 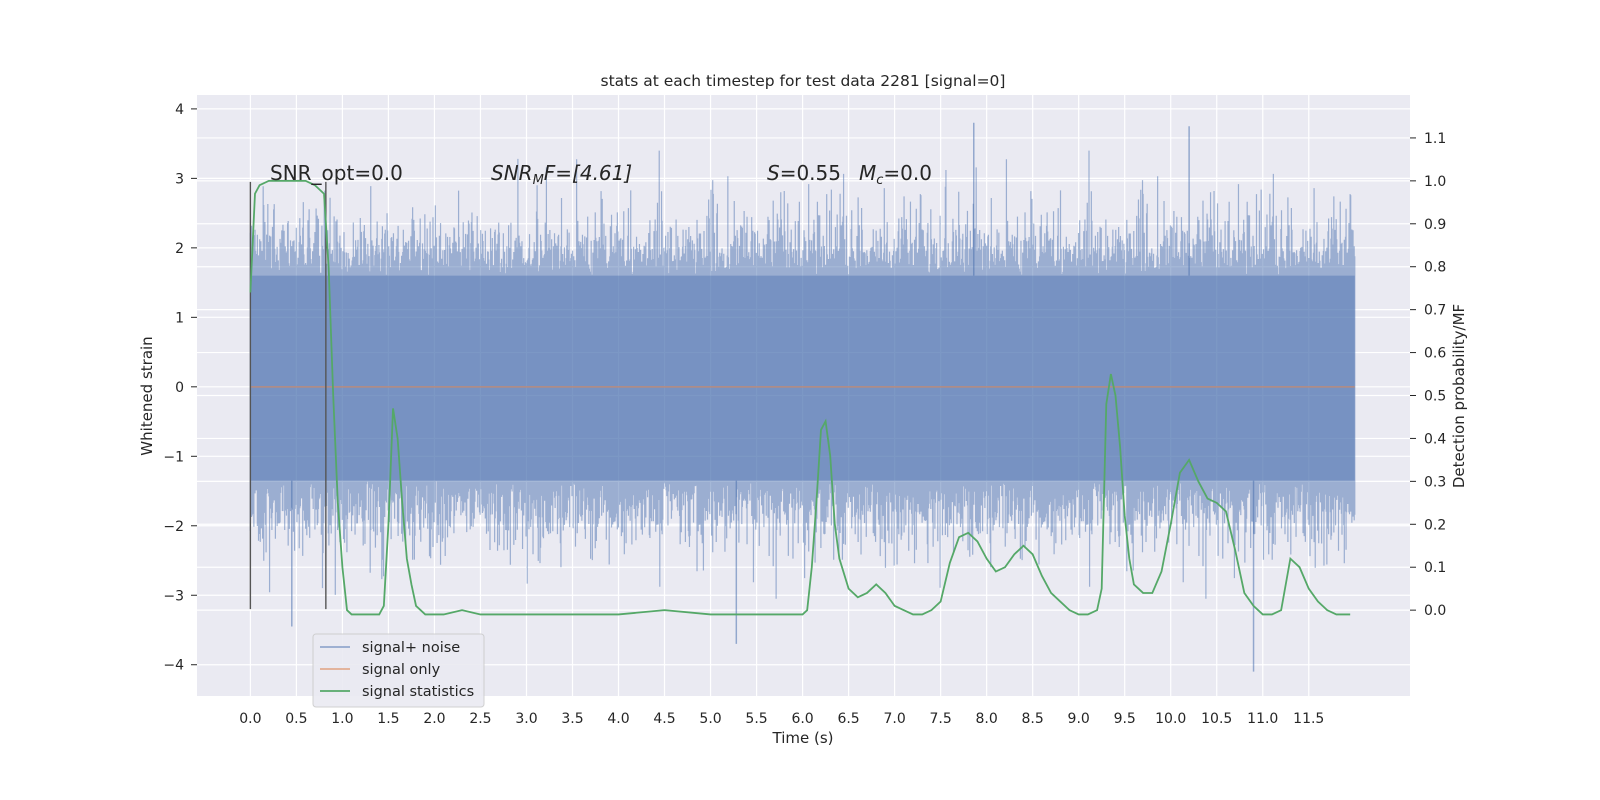 What do you see at coordinates (1216, 719) in the screenshot?
I see `x-tick-label: 10.5` at bounding box center [1216, 719].